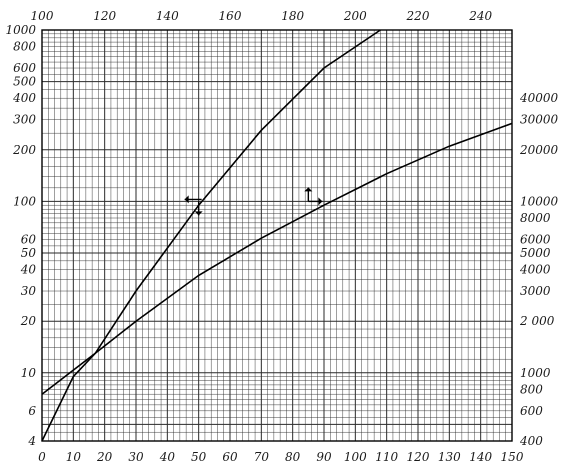 The image size is (574, 475). I want to click on x-bottom-tick-label: 80, so click(293, 457).